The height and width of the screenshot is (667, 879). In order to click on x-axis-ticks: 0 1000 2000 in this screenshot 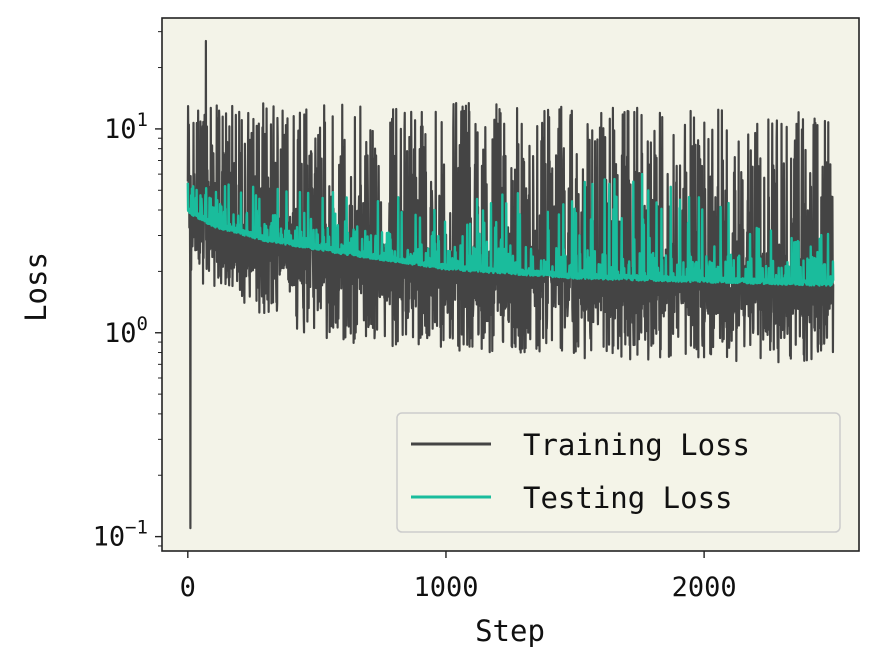, I will do `click(458, 577)`.